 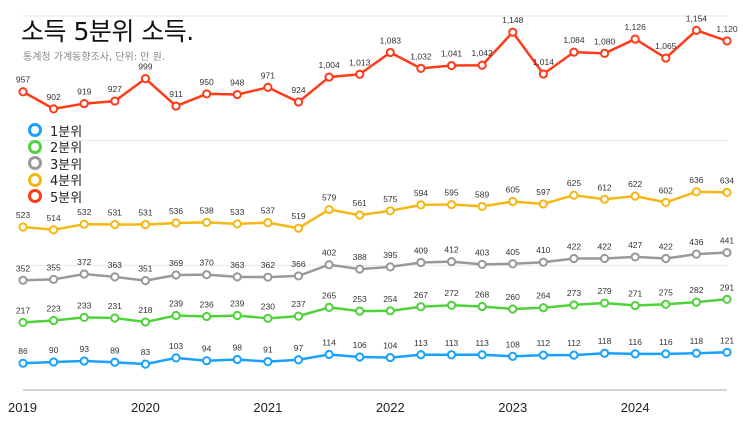 I want to click on legend-label: 1분위, so click(x=66, y=132).